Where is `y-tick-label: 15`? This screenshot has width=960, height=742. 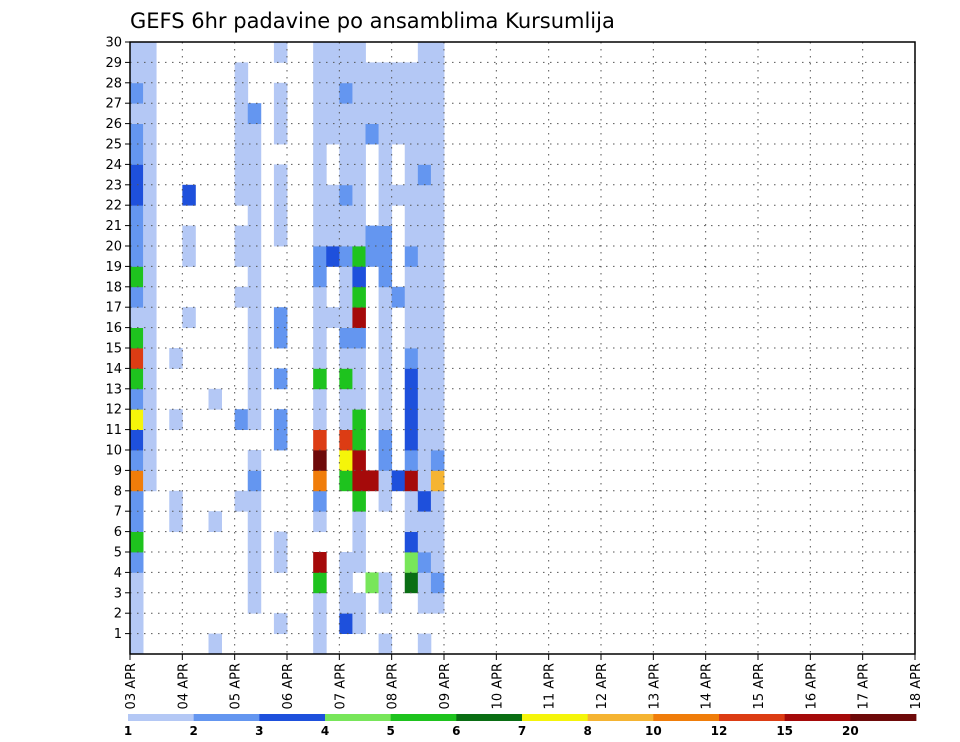 y-tick-label: 15 is located at coordinates (113, 349).